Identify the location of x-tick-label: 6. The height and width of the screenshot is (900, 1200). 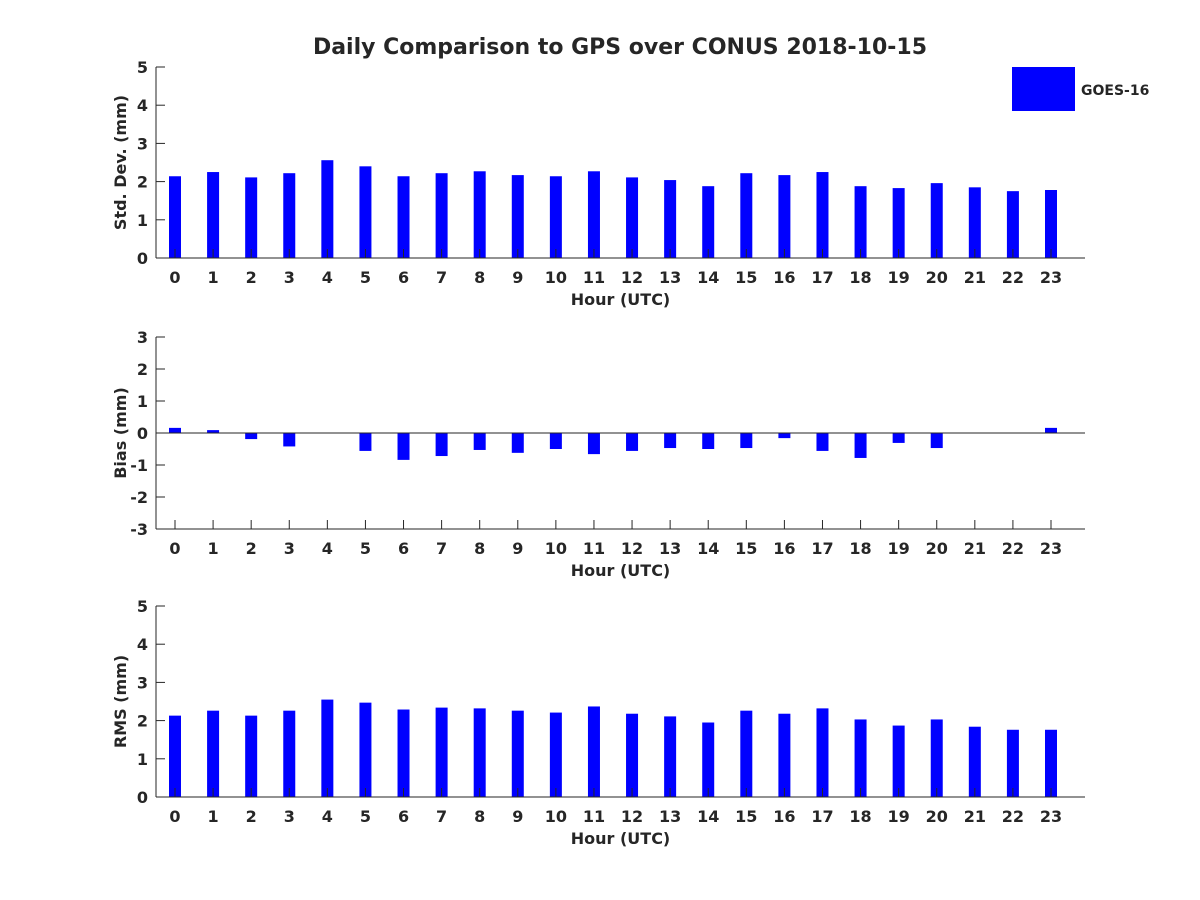
(403, 816).